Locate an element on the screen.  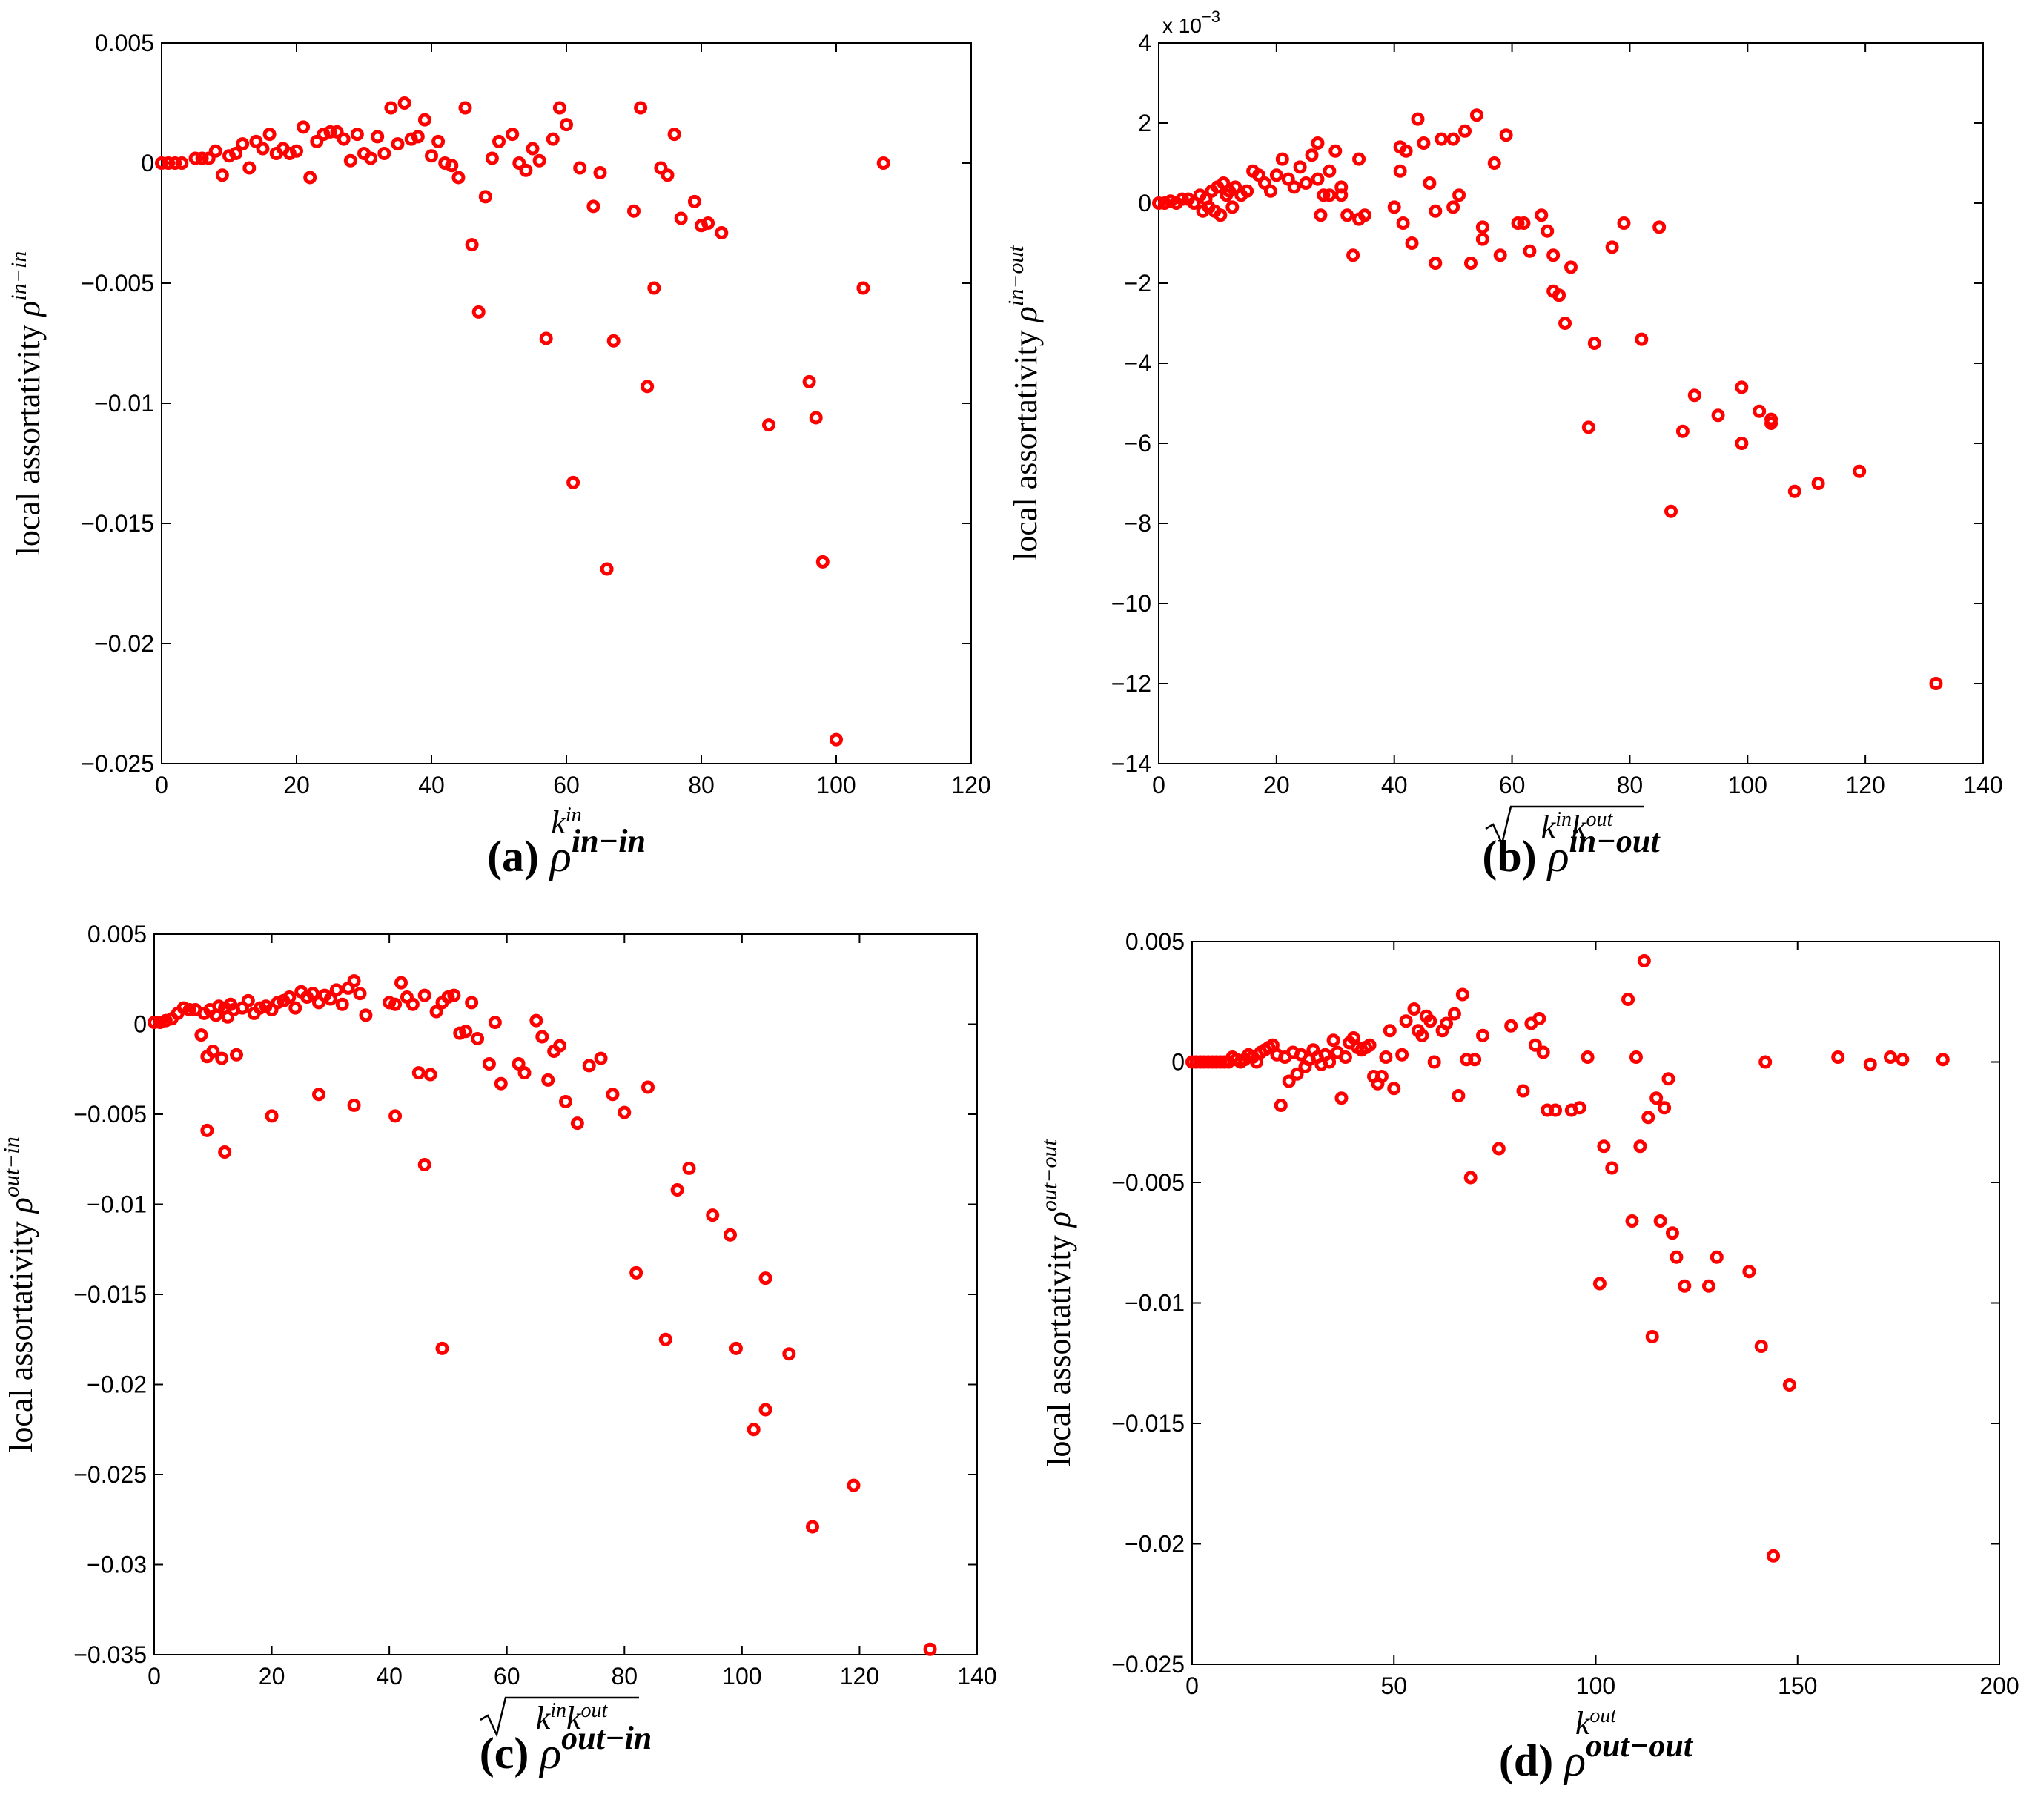
x-tick-label: 0 is located at coordinates (162, 785).